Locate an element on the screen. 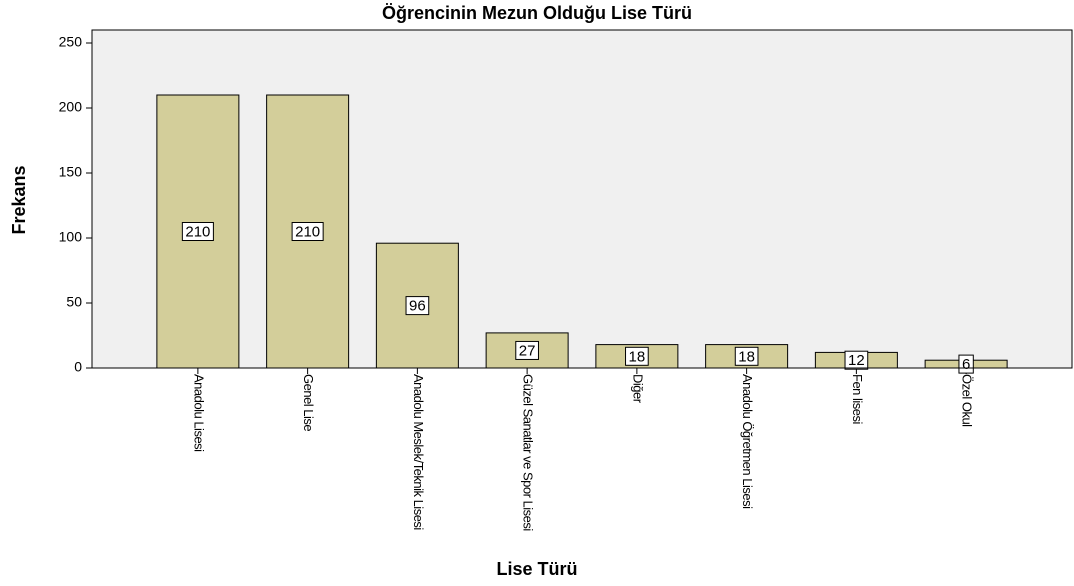  value-label: 12 is located at coordinates (856, 360).